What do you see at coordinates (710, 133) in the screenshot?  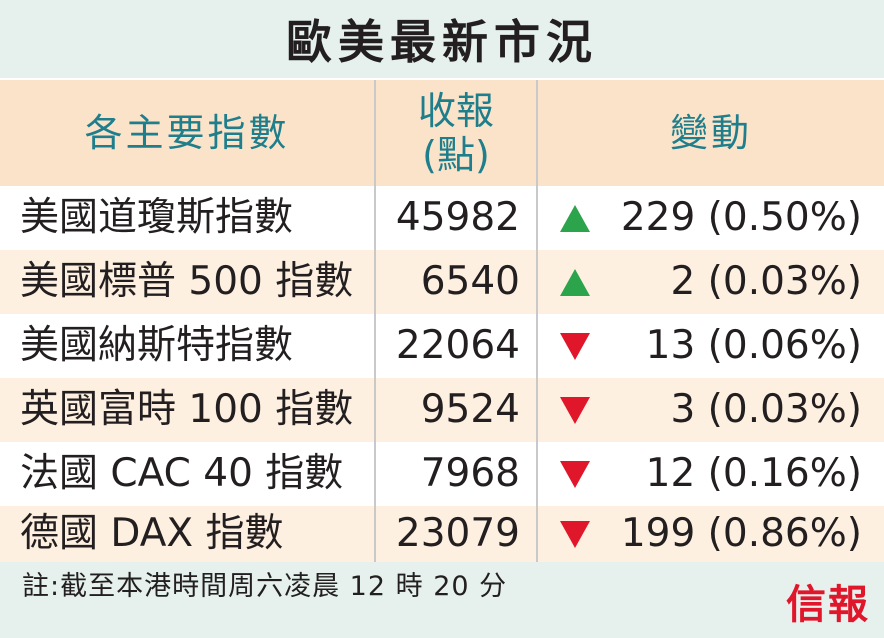 I see `header-change: 變動` at bounding box center [710, 133].